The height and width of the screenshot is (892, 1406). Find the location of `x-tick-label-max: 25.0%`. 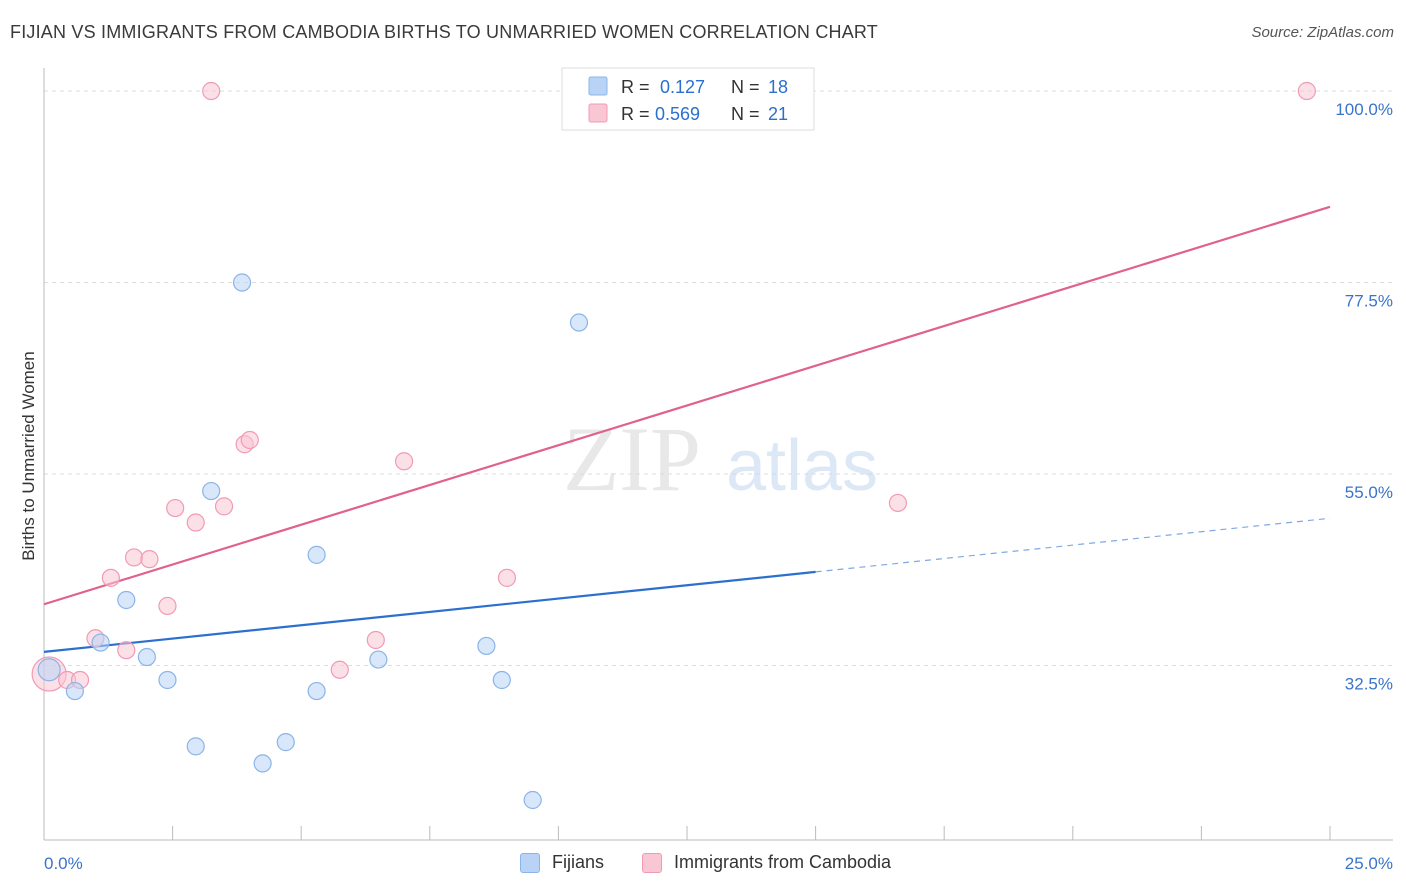

x-tick-label-max: 25.0% is located at coordinates (1369, 863).